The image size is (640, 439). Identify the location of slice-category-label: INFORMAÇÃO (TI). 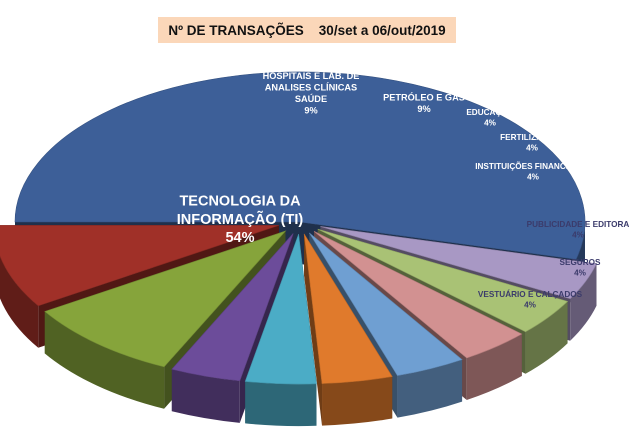
(240, 219).